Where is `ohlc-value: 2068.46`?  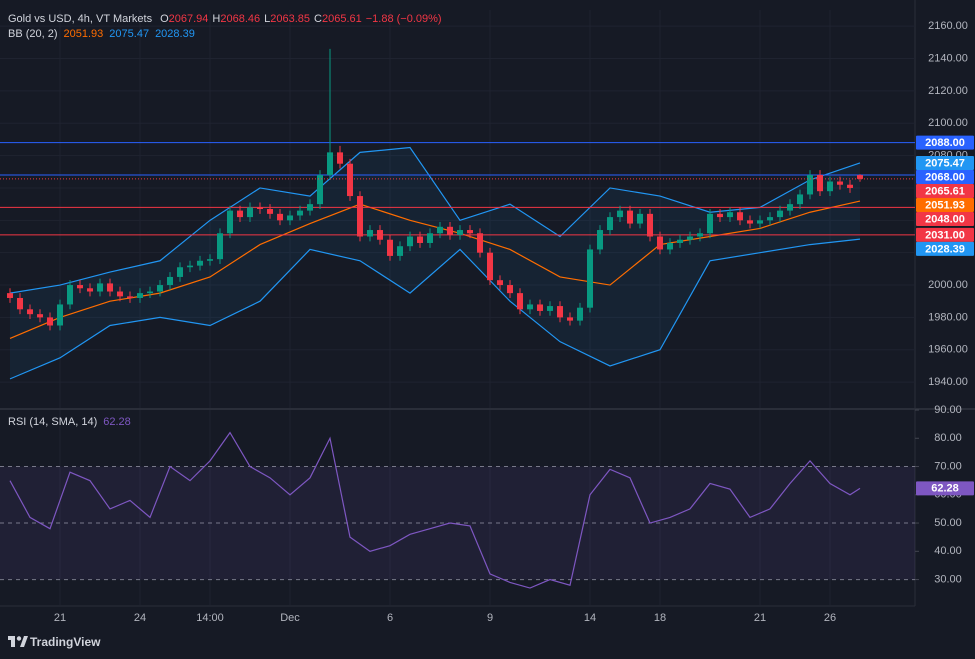 ohlc-value: 2068.46 is located at coordinates (240, 19).